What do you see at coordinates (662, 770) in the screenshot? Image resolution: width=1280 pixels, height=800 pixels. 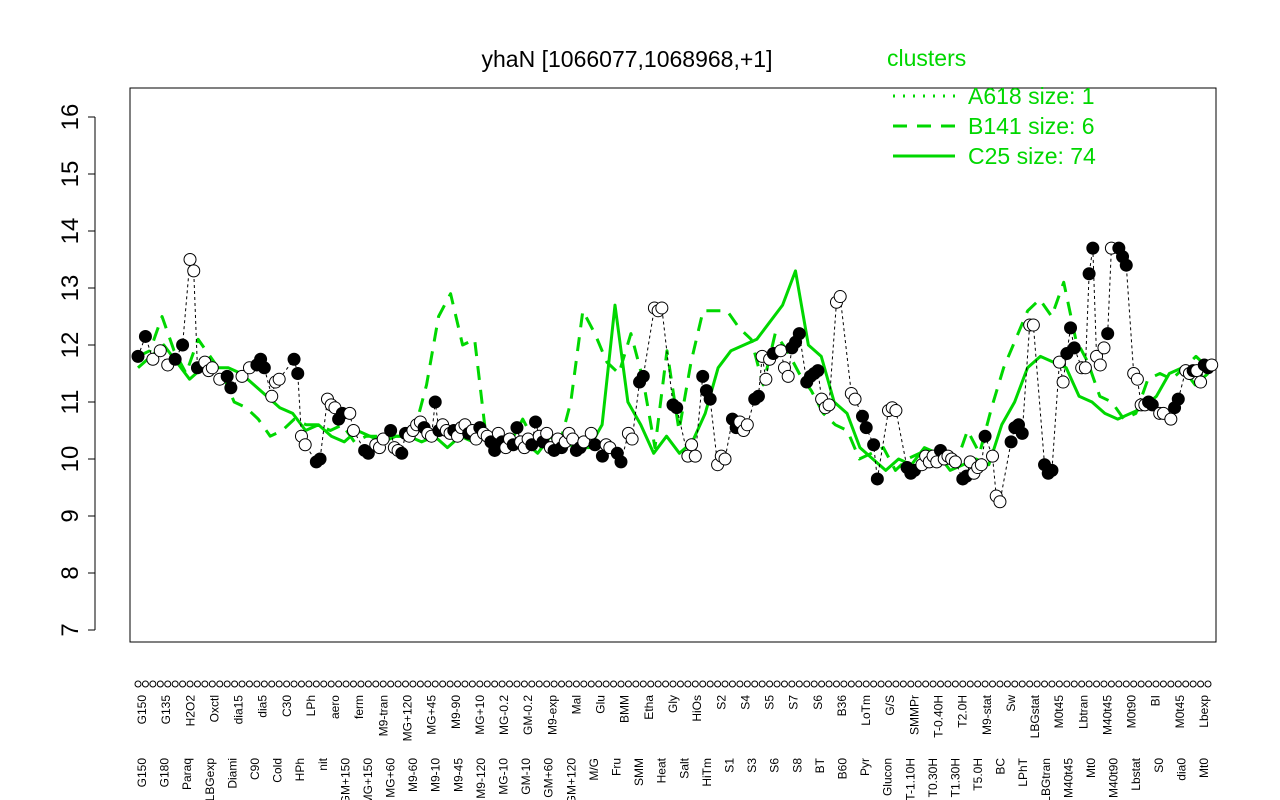 I see `x-tick-label: Heat` at bounding box center [662, 770].